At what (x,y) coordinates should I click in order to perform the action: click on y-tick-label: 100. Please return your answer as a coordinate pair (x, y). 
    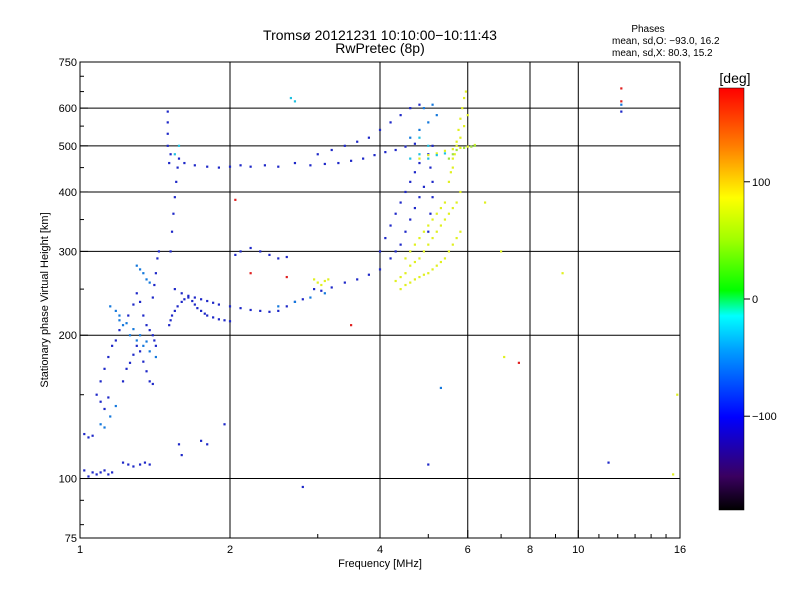
    Looking at the image, I should click on (68, 480).